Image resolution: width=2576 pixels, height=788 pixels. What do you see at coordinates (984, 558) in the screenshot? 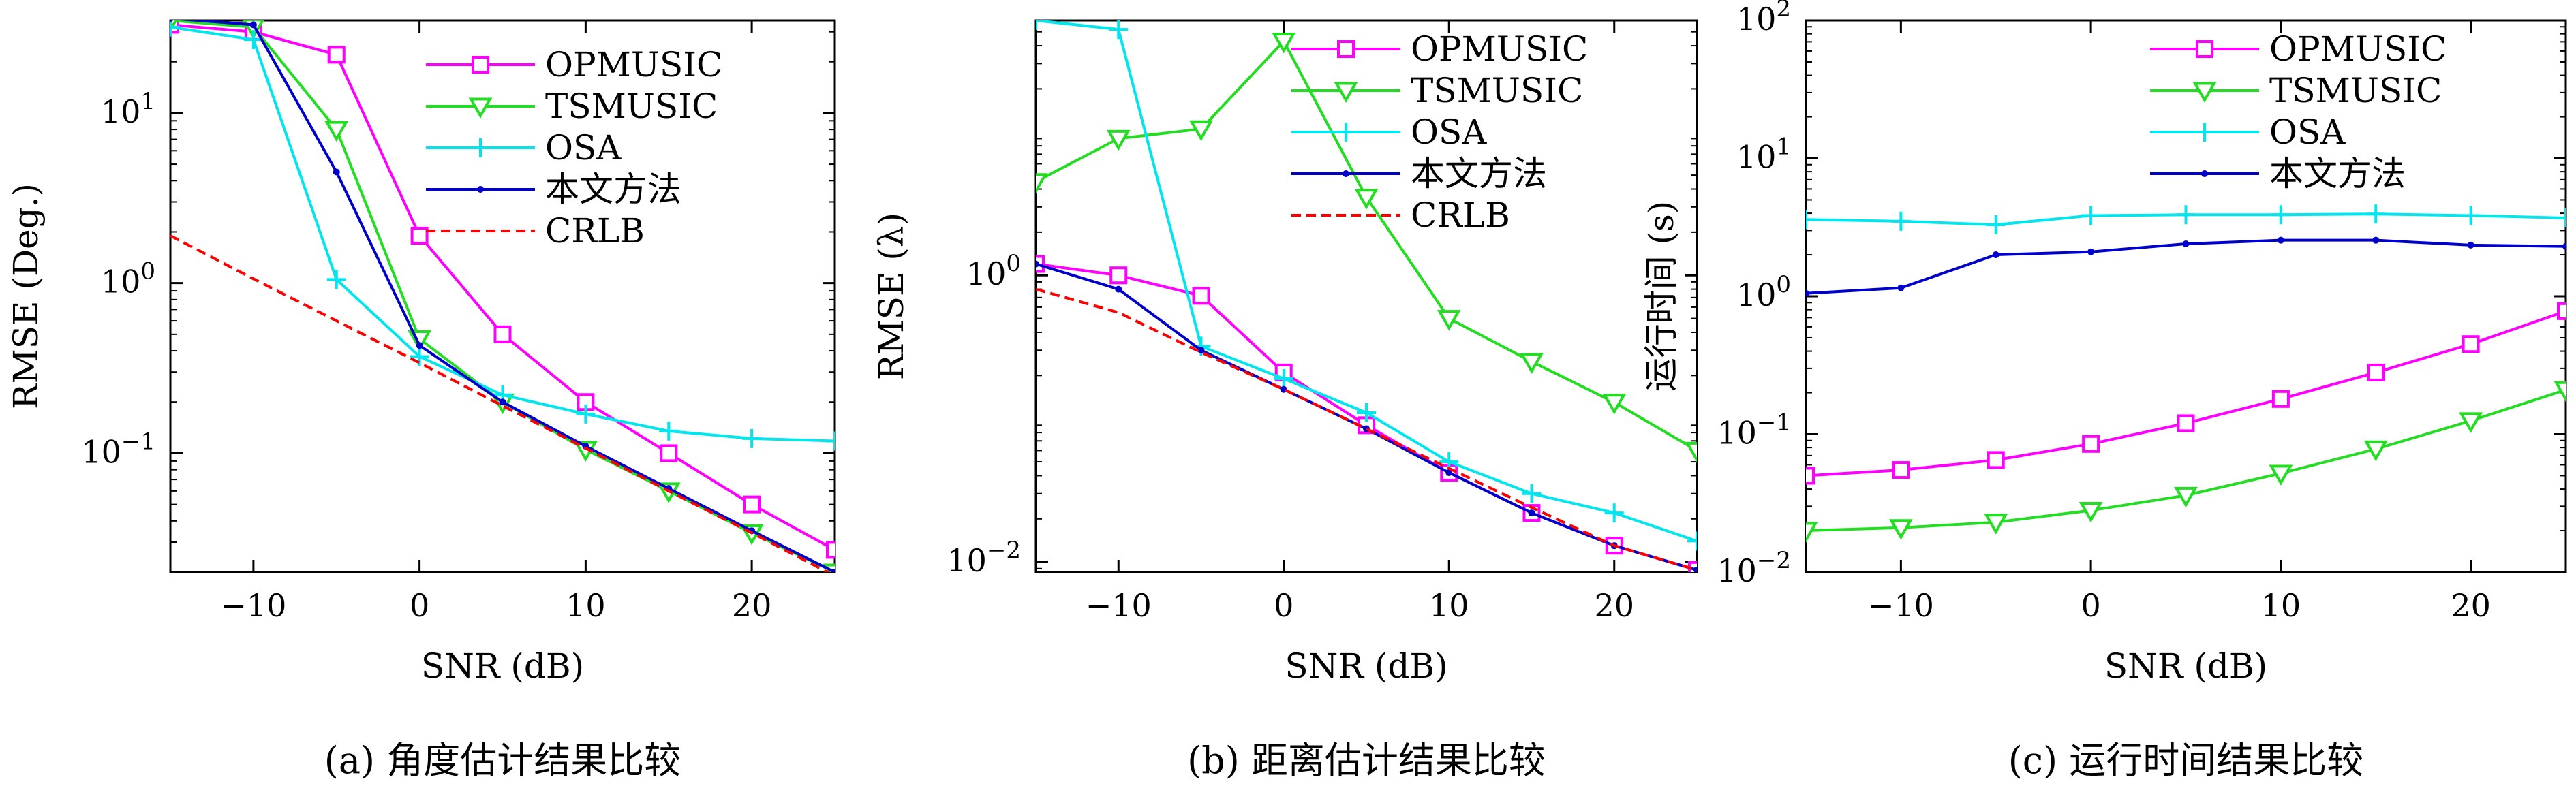
I see `y-tick-label: 10⁻²` at bounding box center [984, 558].